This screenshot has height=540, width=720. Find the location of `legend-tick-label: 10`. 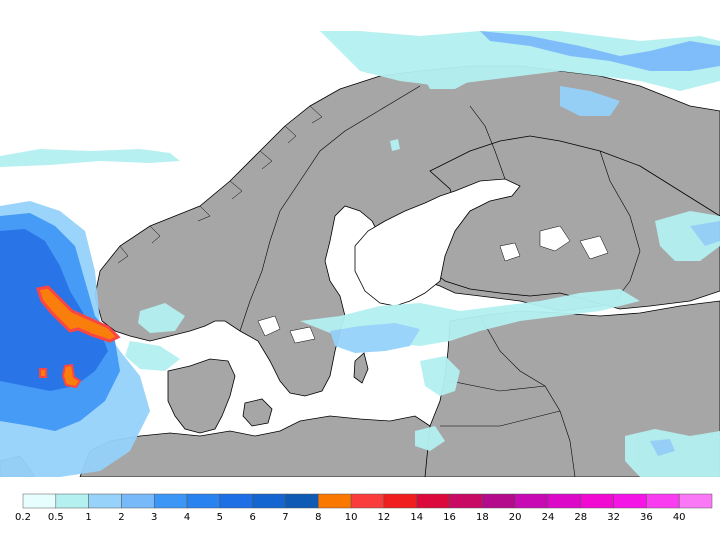

legend-tick-label: 10 is located at coordinates (351, 517).